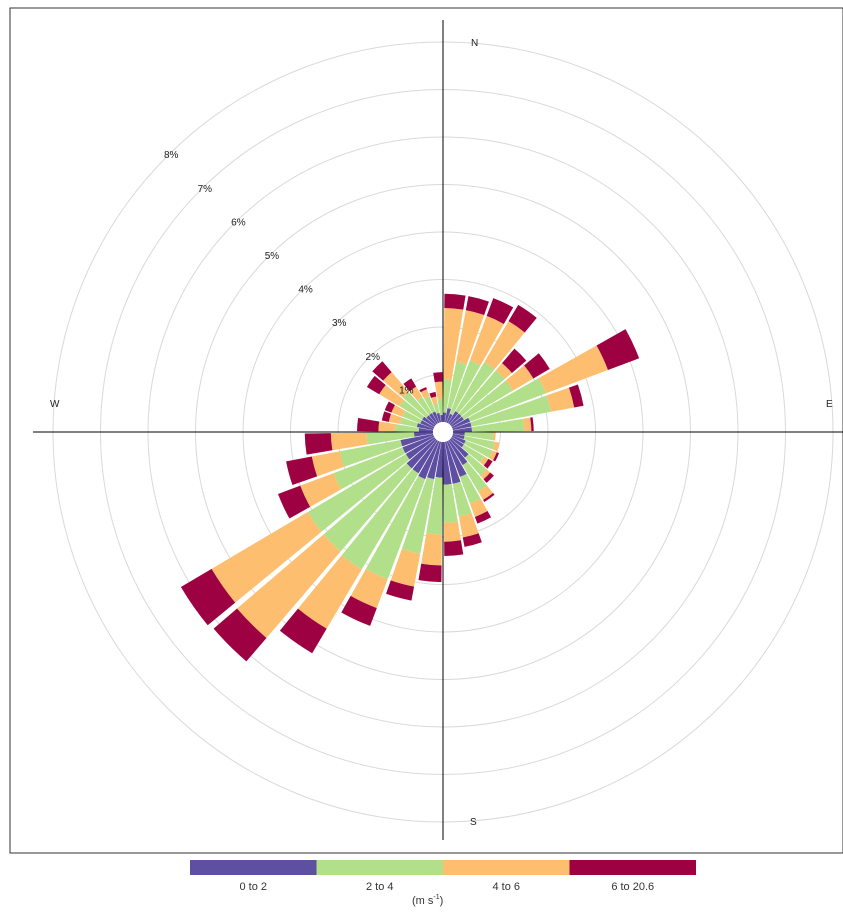 This screenshot has width=843, height=921. Describe the element at coordinates (205, 189) in the screenshot. I see `radial-tick-label: 7%` at that location.